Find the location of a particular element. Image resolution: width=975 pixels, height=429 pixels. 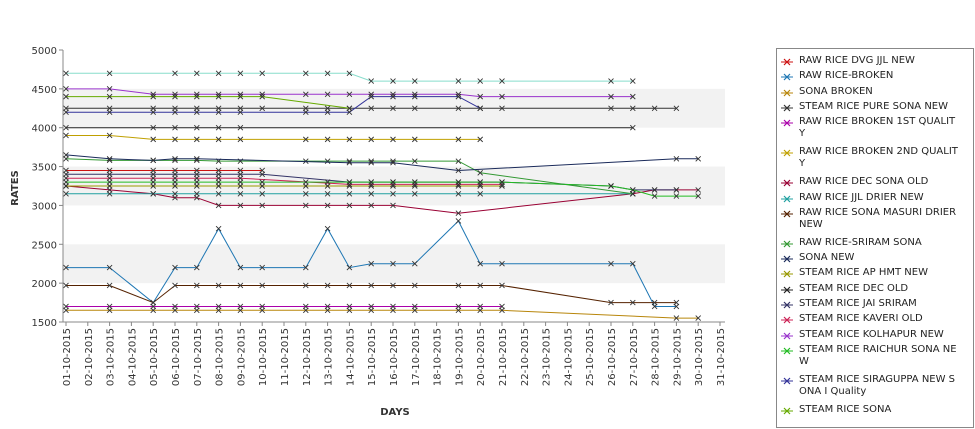

legend-label: RAW RICE-BROKEN is located at coordinates (846, 76).